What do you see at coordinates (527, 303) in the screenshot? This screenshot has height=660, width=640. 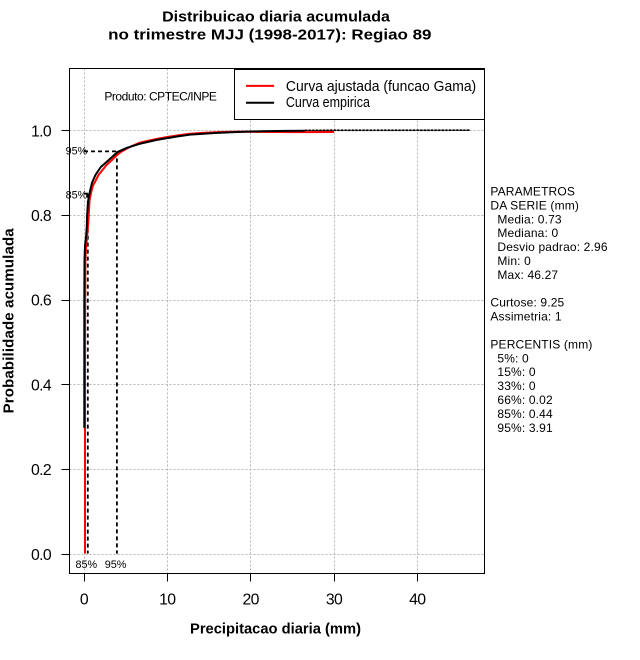 I see `svg-text: Curtose: 9.25` at bounding box center [527, 303].